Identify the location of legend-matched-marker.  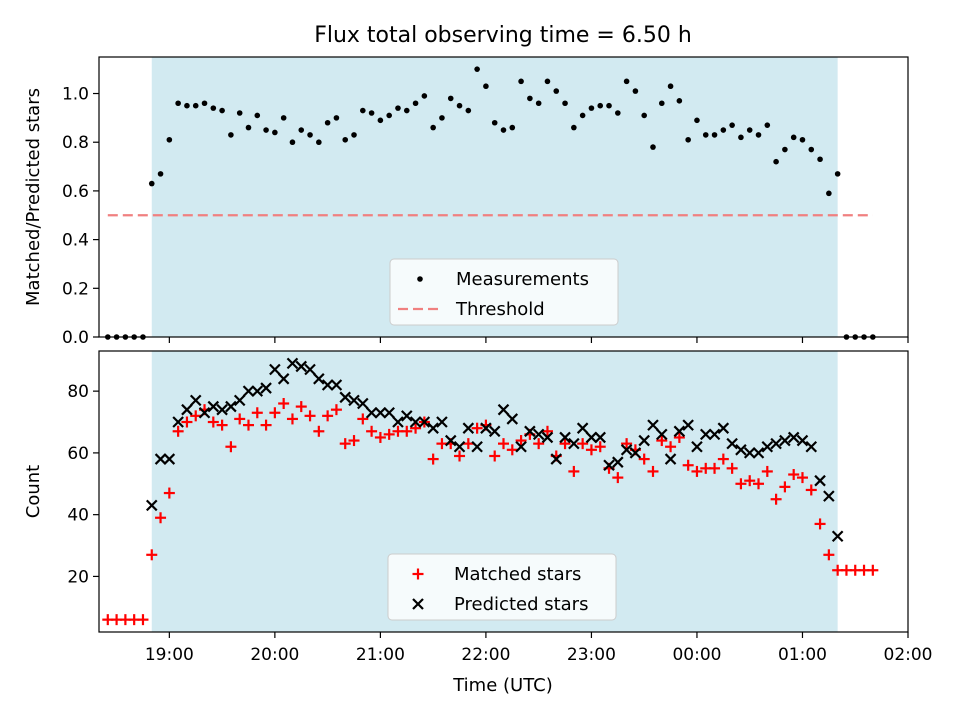
(418, 574).